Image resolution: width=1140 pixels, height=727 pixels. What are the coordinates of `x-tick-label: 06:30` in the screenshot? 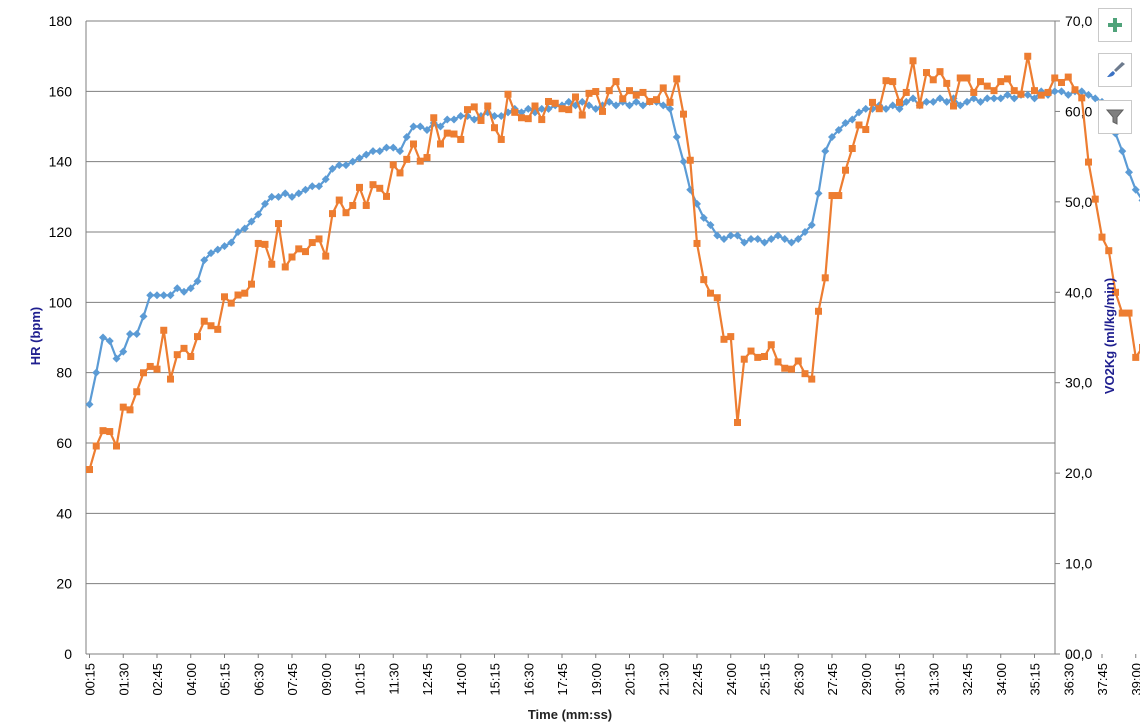 It's located at (258, 679).